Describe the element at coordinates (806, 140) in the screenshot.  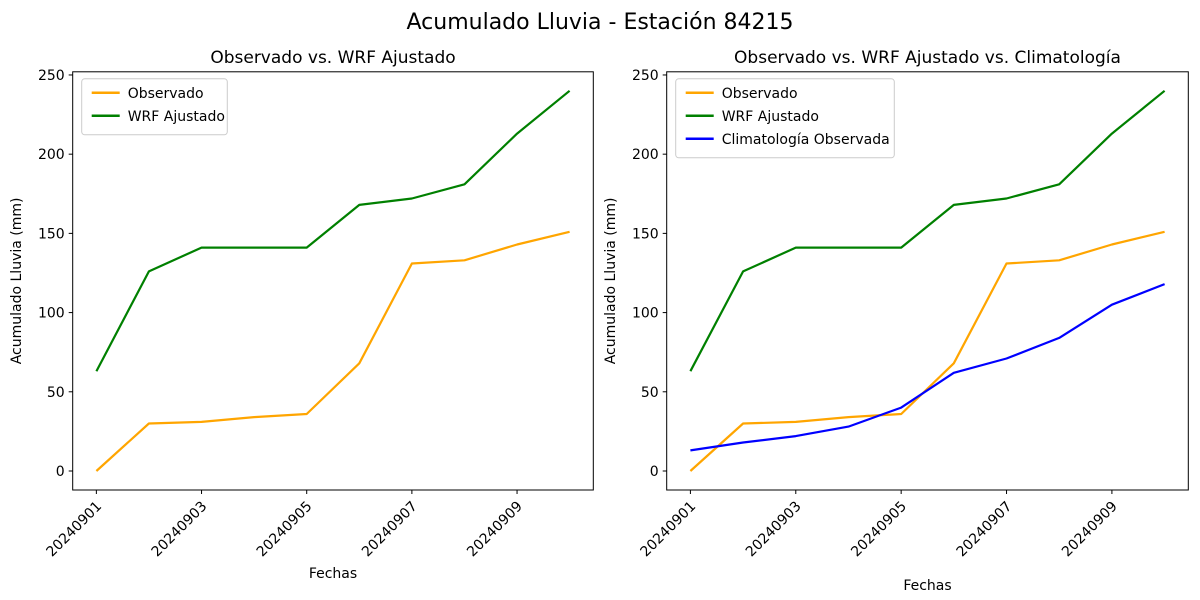
I see `legend-label: Climatología Observada` at that location.